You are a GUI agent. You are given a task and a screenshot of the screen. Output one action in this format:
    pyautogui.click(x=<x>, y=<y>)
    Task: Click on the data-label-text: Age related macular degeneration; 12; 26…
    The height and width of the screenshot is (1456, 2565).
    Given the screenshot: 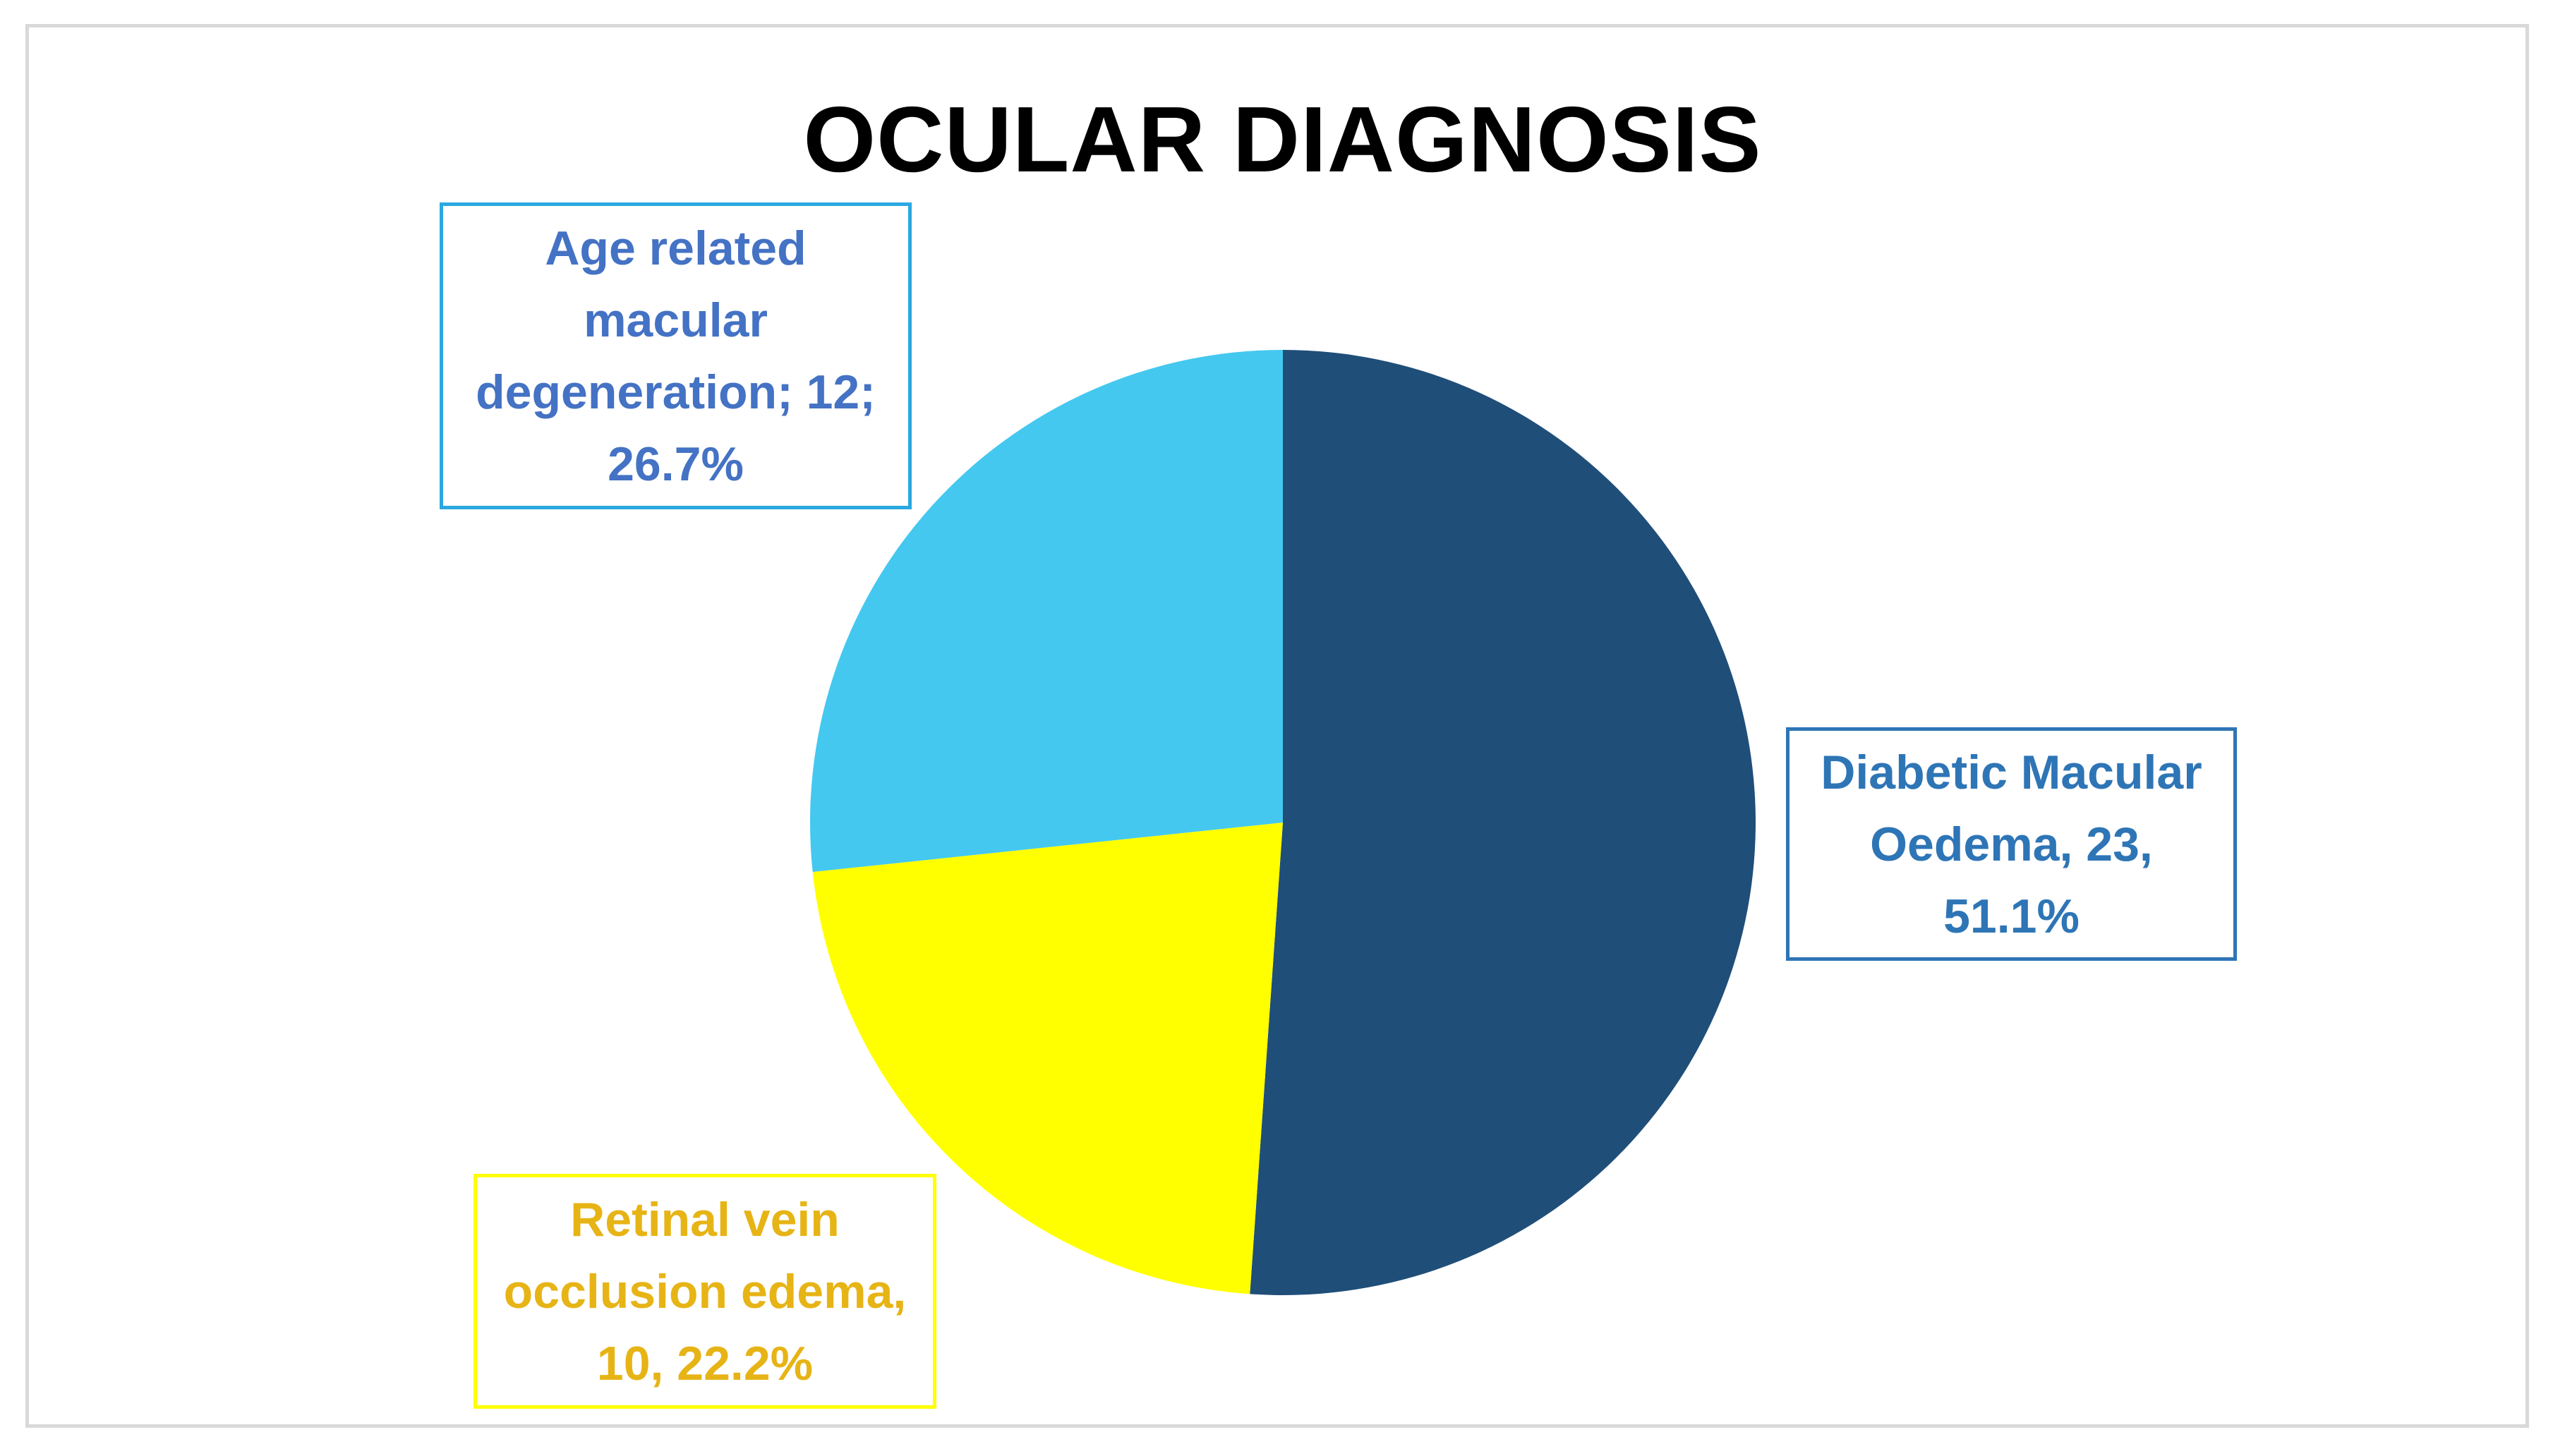 What is the action you would take?
    pyautogui.click(x=676, y=356)
    